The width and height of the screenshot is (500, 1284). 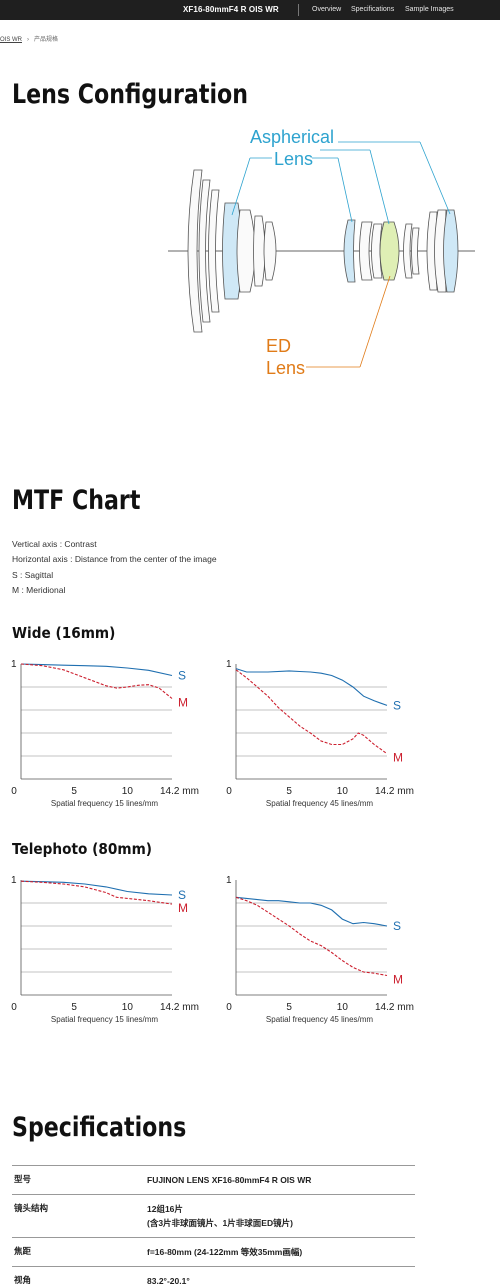 What do you see at coordinates (64, 633) in the screenshot?
I see `wide-title: Wide (16mm)` at bounding box center [64, 633].